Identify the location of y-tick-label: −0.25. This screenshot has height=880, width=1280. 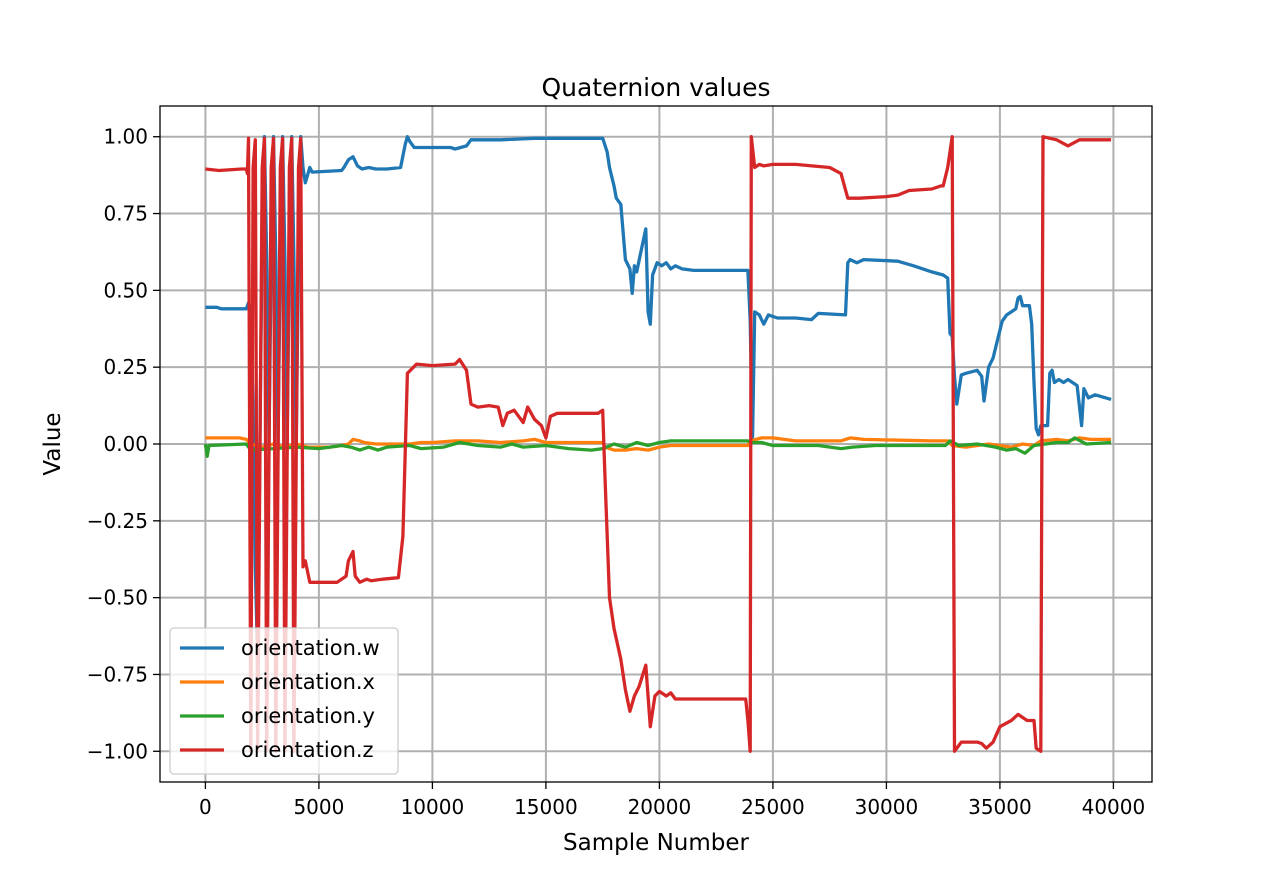
(117, 521).